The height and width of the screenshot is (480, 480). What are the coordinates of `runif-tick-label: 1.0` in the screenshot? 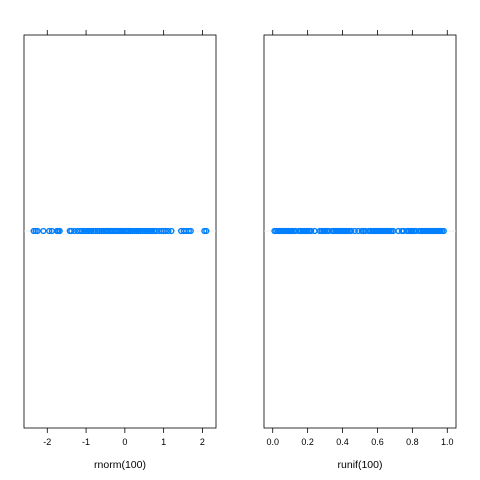 It's located at (447, 442).